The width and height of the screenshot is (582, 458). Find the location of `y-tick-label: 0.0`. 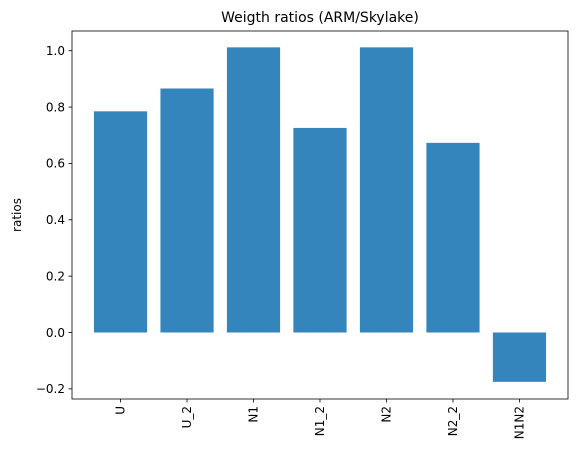

y-tick-label: 0.0 is located at coordinates (55, 333).